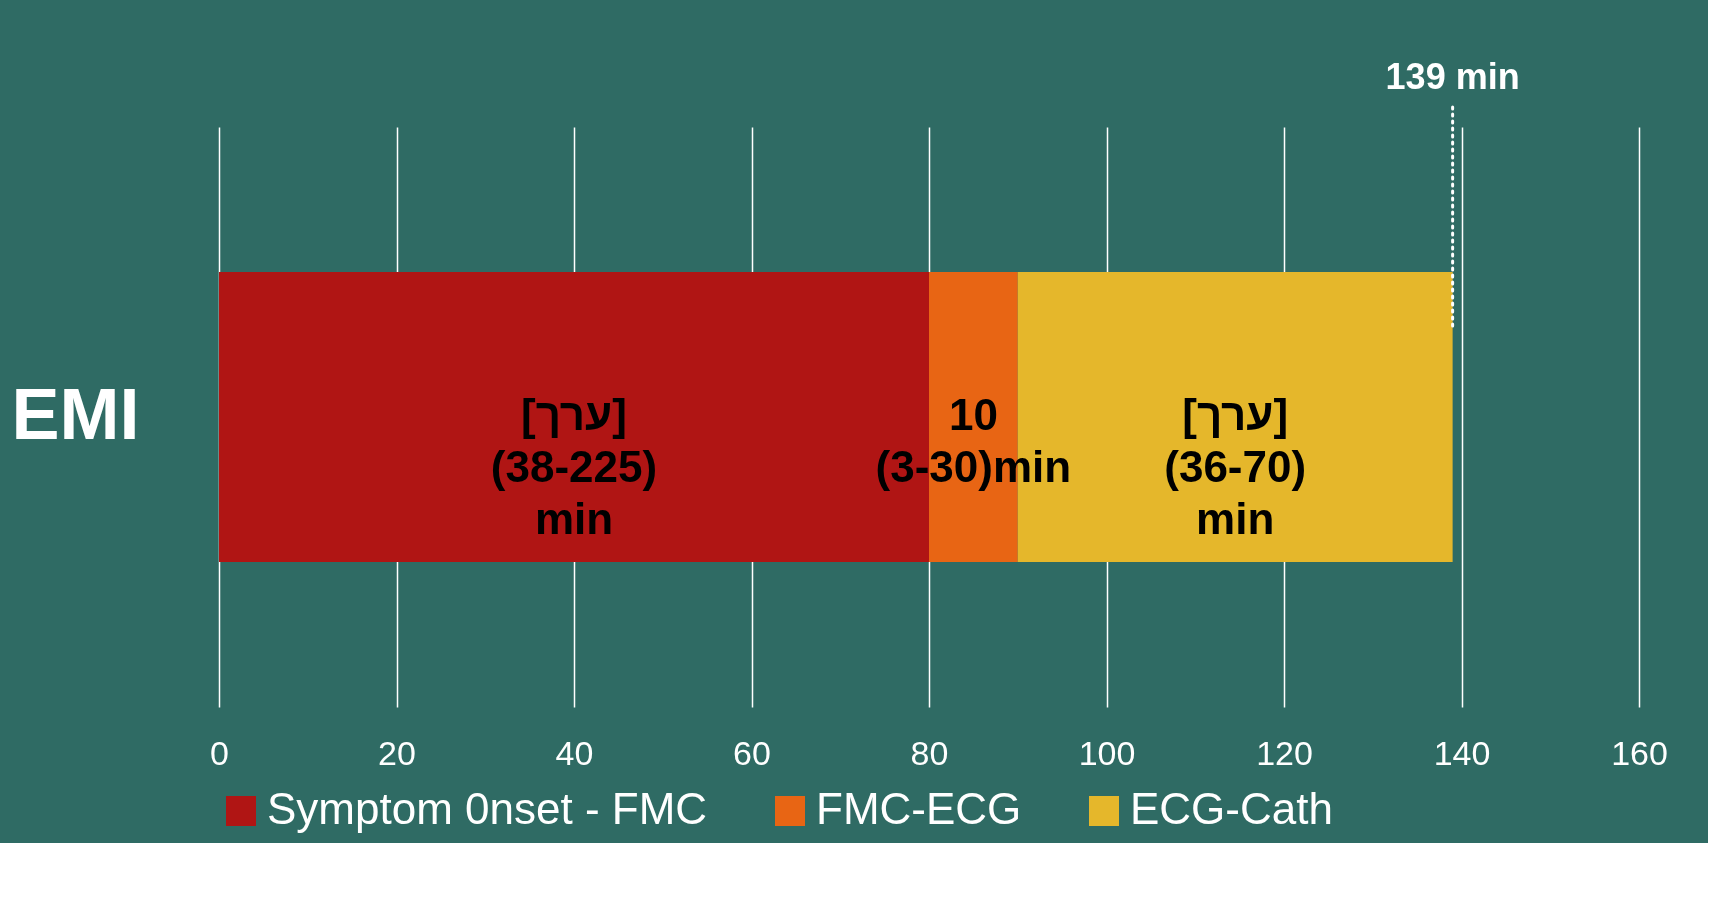 The height and width of the screenshot is (920, 1709). Describe the element at coordinates (1284, 752) in the screenshot. I see `x-tick-label: 120` at that location.